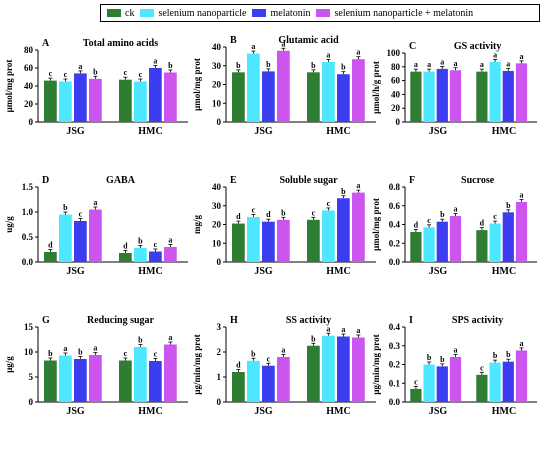 The image size is (550, 449). Describe the element at coordinates (217, 187) in the screenshot. I see `y-tick-label: 40` at that location.